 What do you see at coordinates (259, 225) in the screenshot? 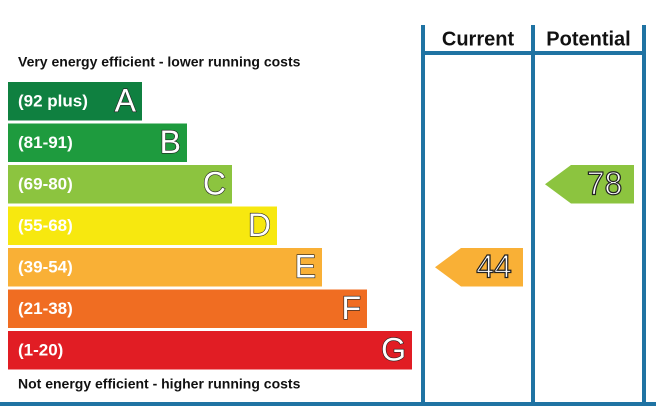
I see `band-letter: D` at bounding box center [259, 225].